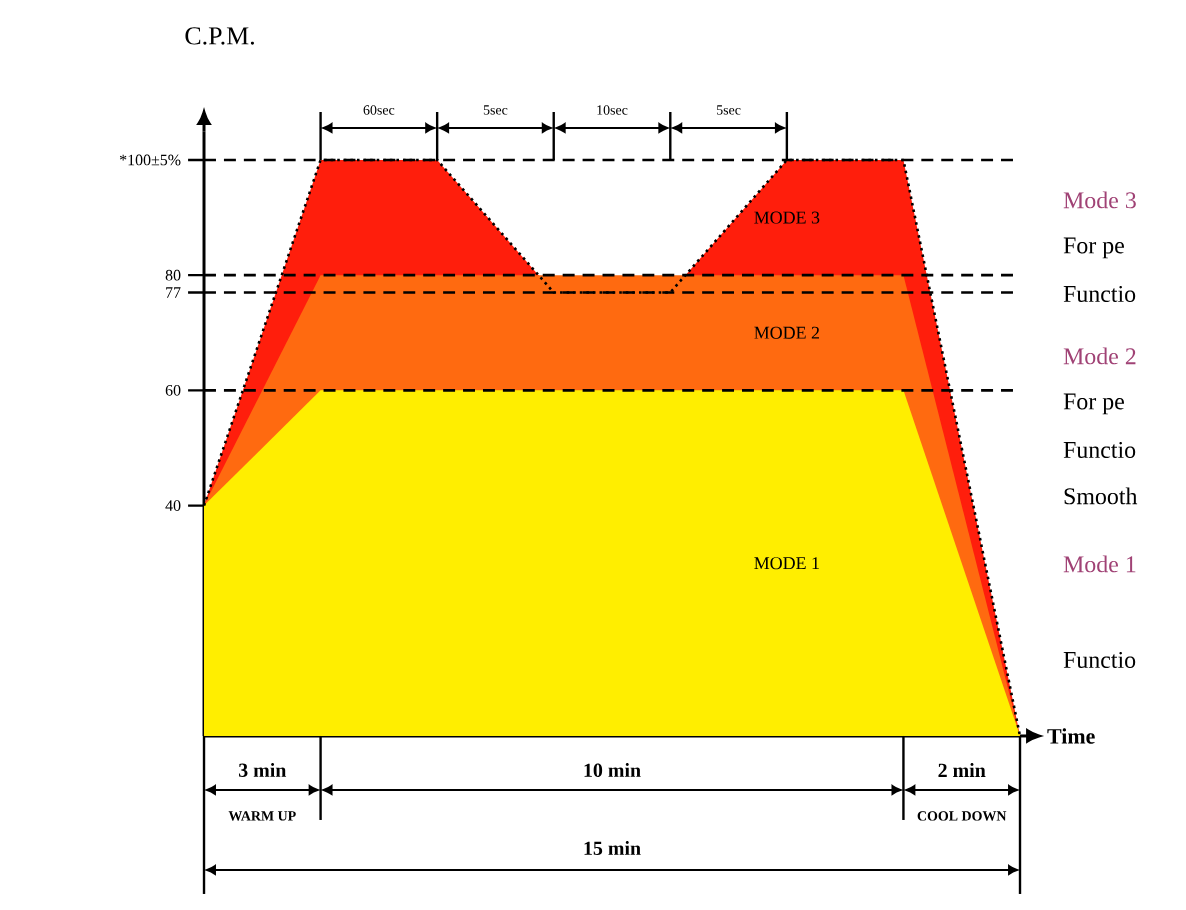 This screenshot has width=1186, height=910. Describe the element at coordinates (786, 563) in the screenshot. I see `series-label: MODE 1` at that location.